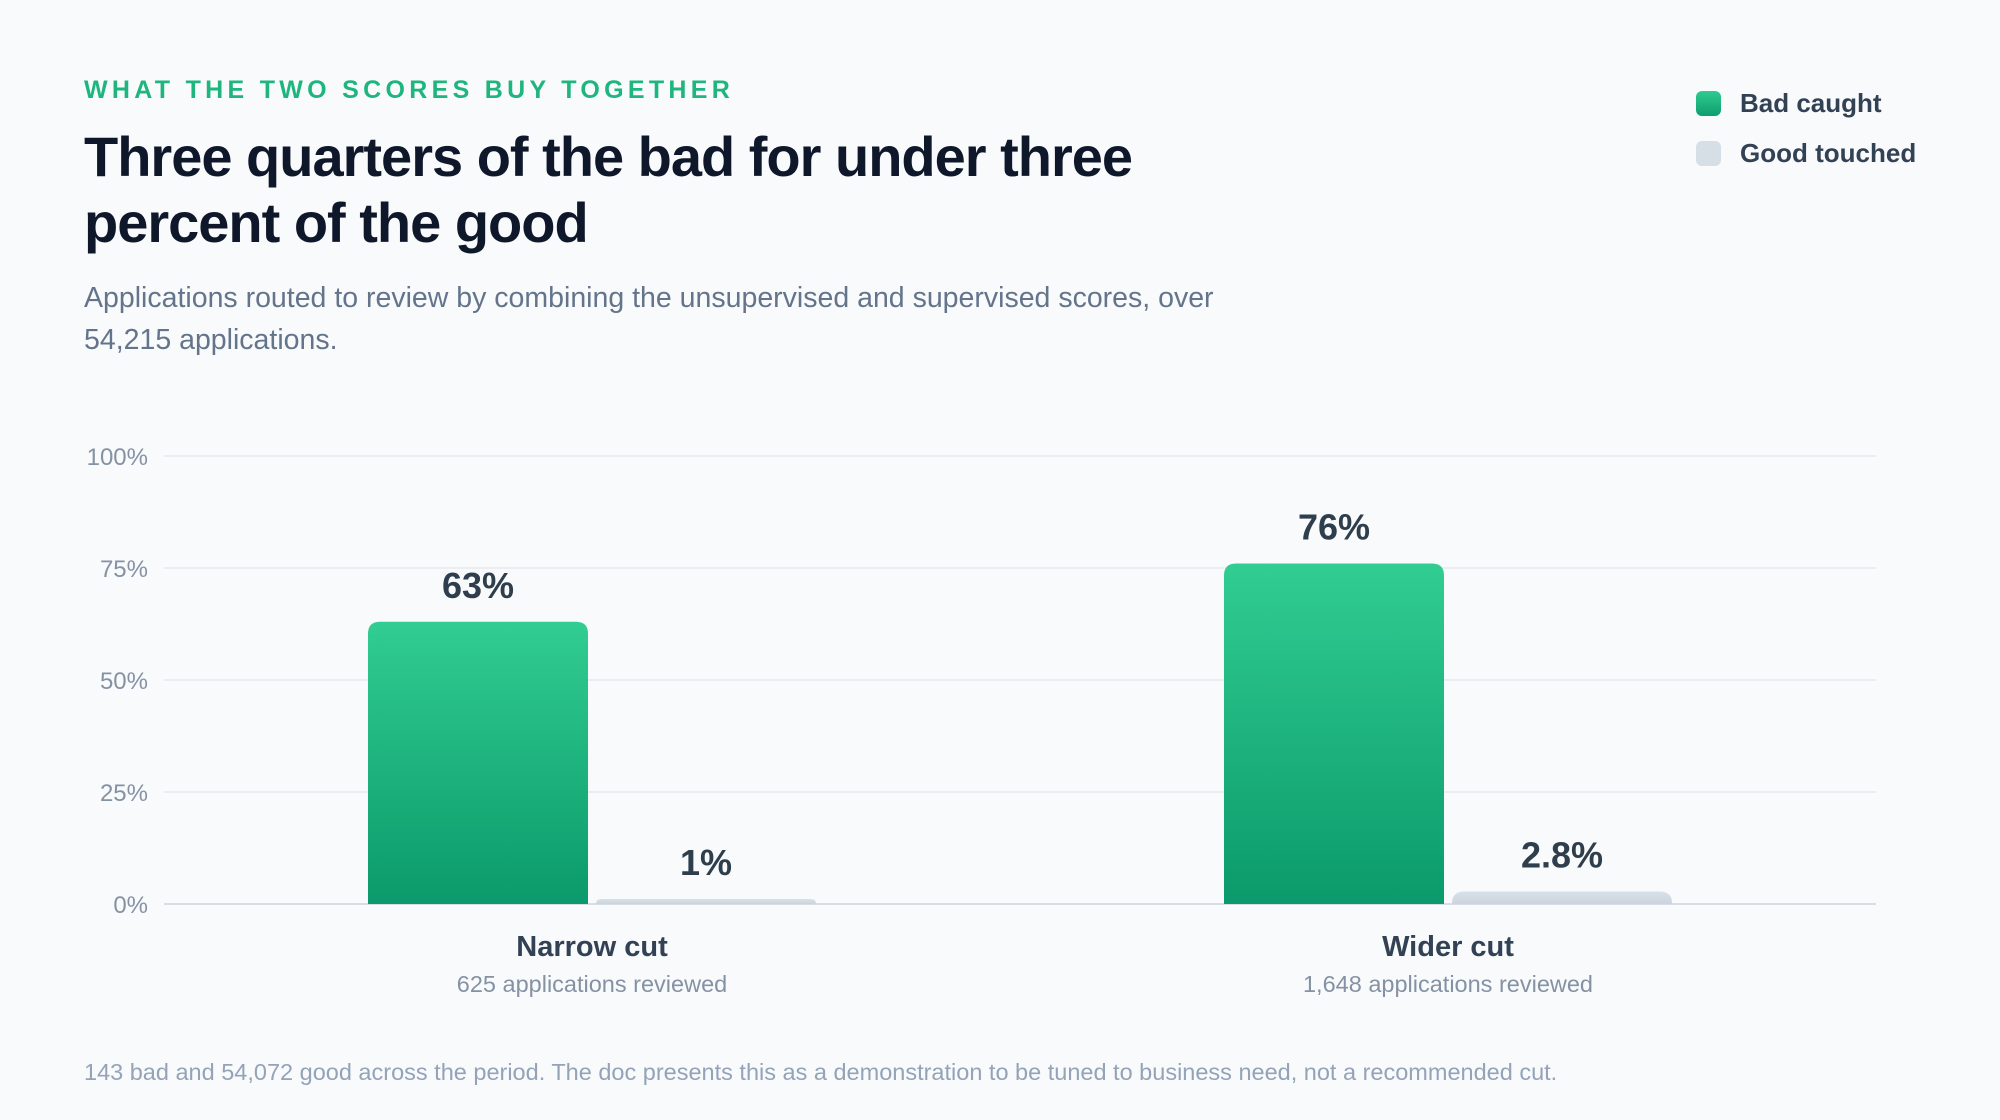  What do you see at coordinates (1828, 152) in the screenshot?
I see `legend-label-good-touched: Good touched` at bounding box center [1828, 152].